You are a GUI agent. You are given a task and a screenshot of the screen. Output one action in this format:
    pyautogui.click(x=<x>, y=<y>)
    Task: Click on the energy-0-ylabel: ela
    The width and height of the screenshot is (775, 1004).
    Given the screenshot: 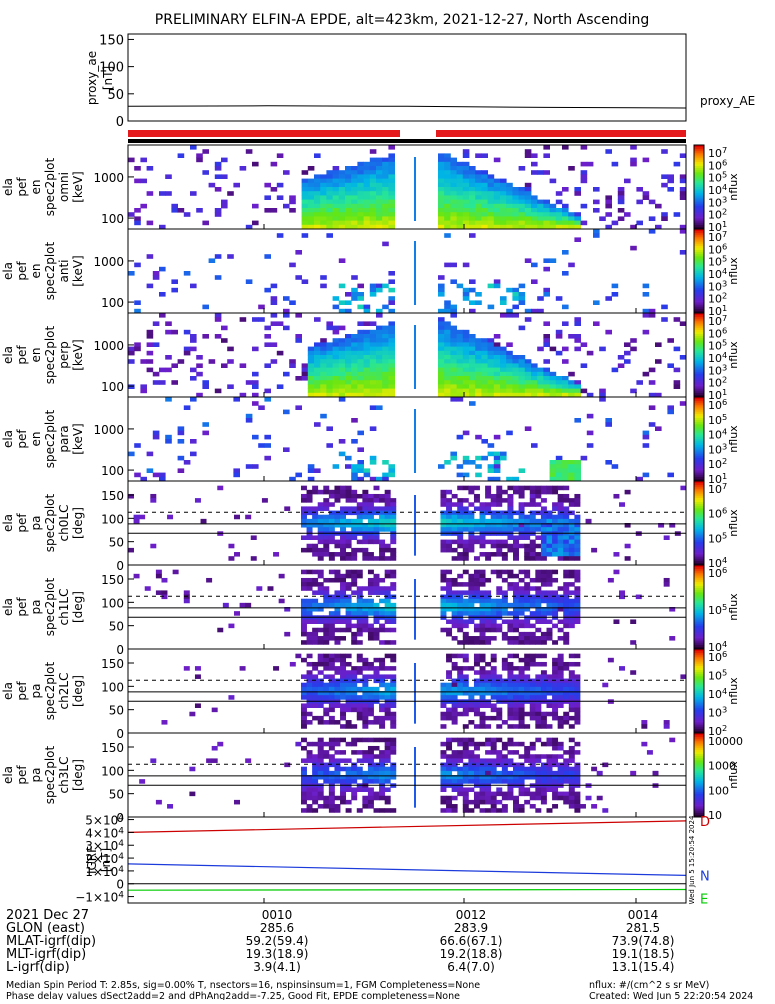 What is the action you would take?
    pyautogui.click(x=8, y=187)
    